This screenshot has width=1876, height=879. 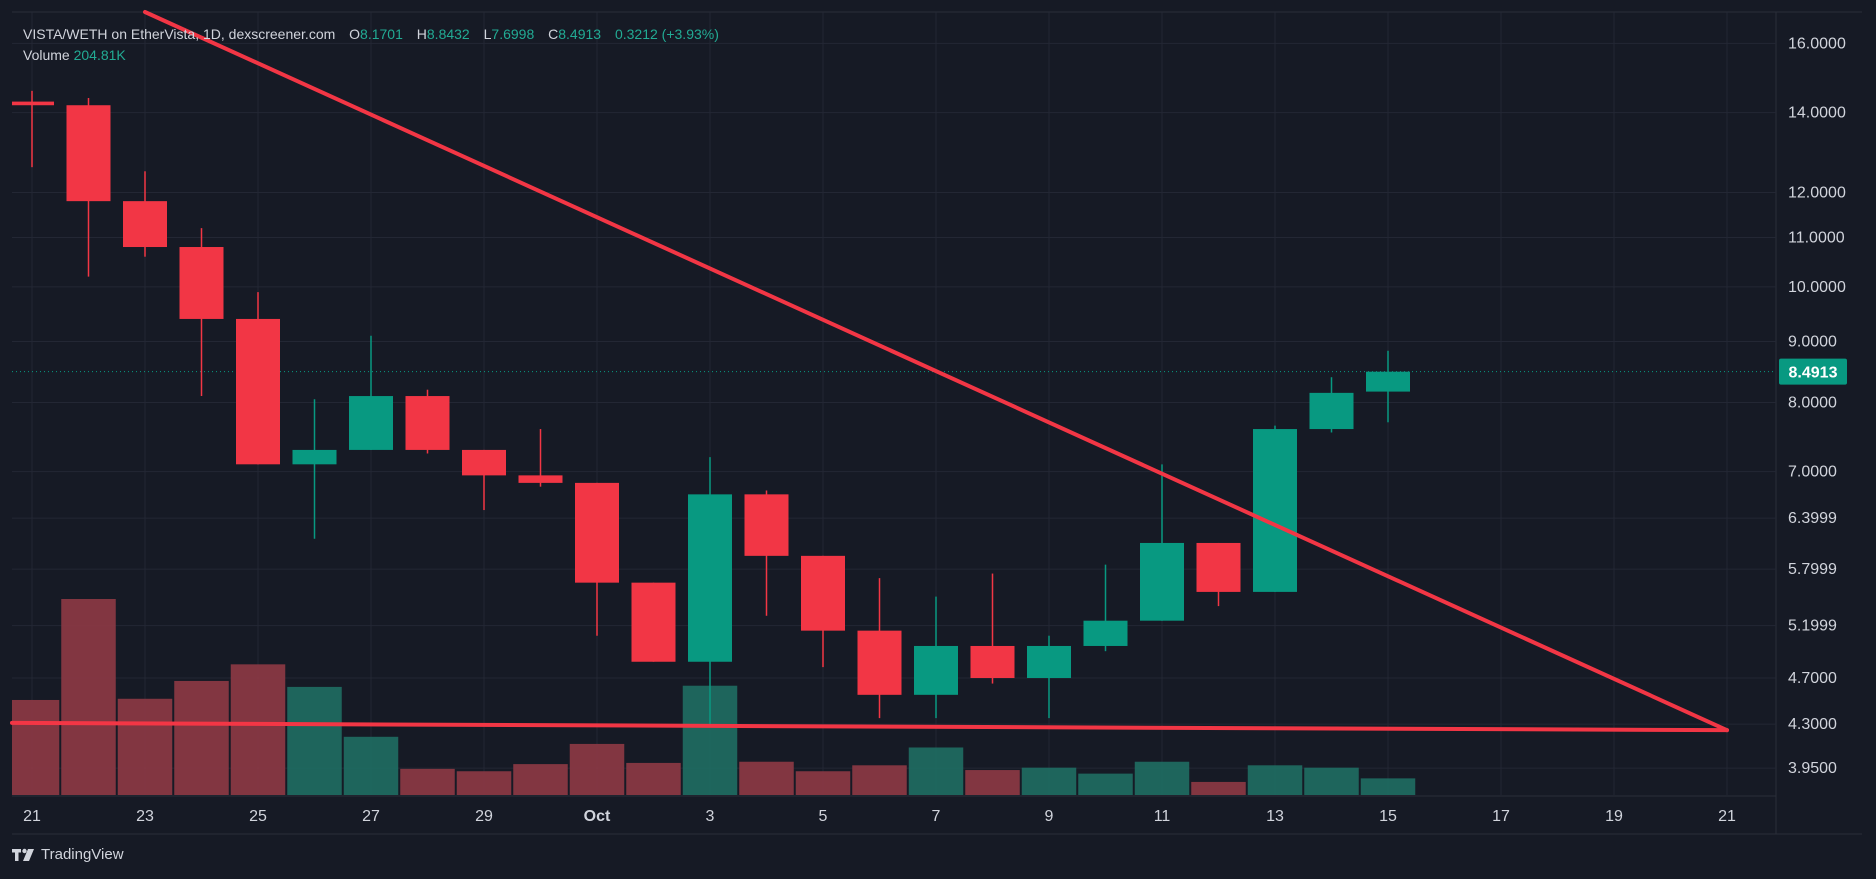 I want to click on tradingview-label: TradingView, so click(x=82, y=854).